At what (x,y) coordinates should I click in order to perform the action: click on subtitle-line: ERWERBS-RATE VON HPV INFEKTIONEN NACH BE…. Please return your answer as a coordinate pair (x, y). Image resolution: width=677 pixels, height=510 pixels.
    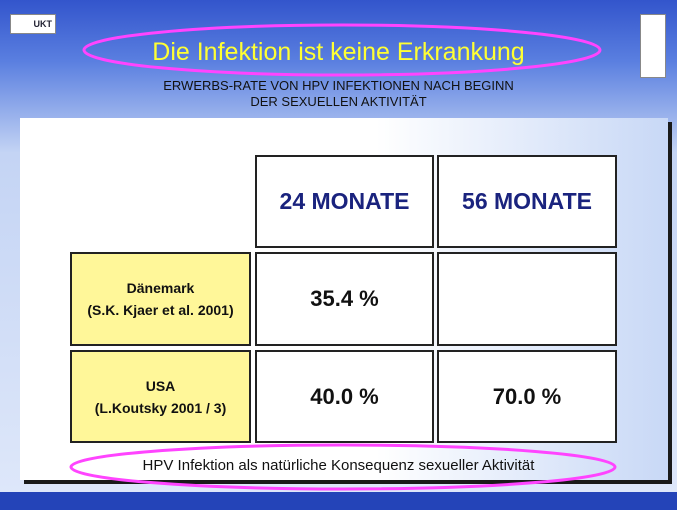
    Looking at the image, I should click on (338, 85).